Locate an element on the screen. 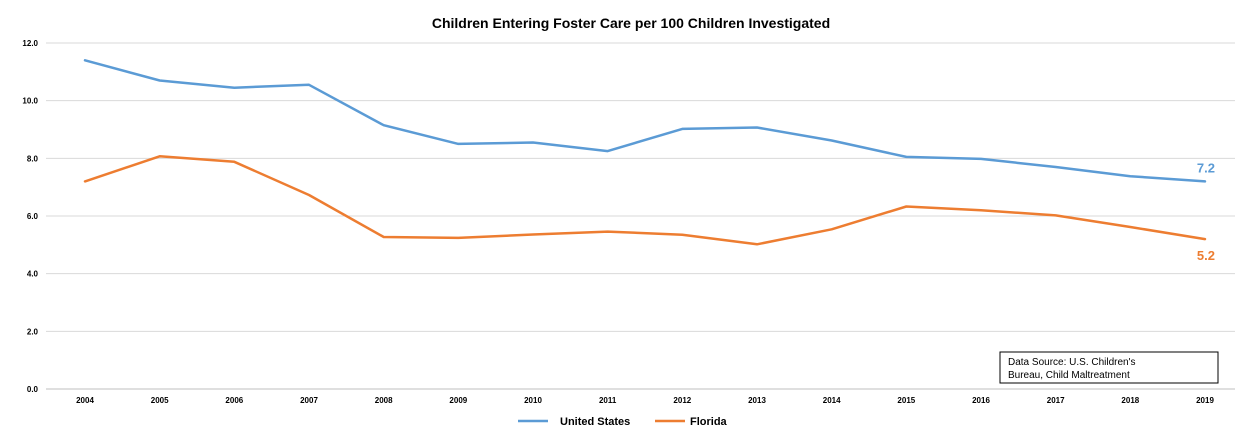 Image resolution: width=1244 pixels, height=431 pixels. x-tick-label-2017: 2017 is located at coordinates (1056, 400).